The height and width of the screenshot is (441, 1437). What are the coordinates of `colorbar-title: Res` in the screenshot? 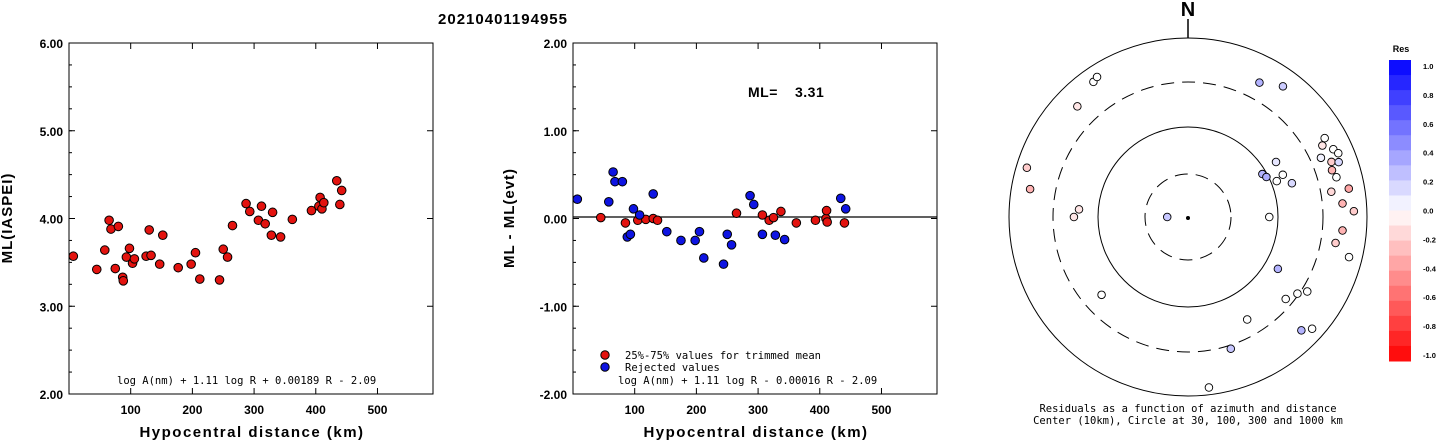 It's located at (1401, 49).